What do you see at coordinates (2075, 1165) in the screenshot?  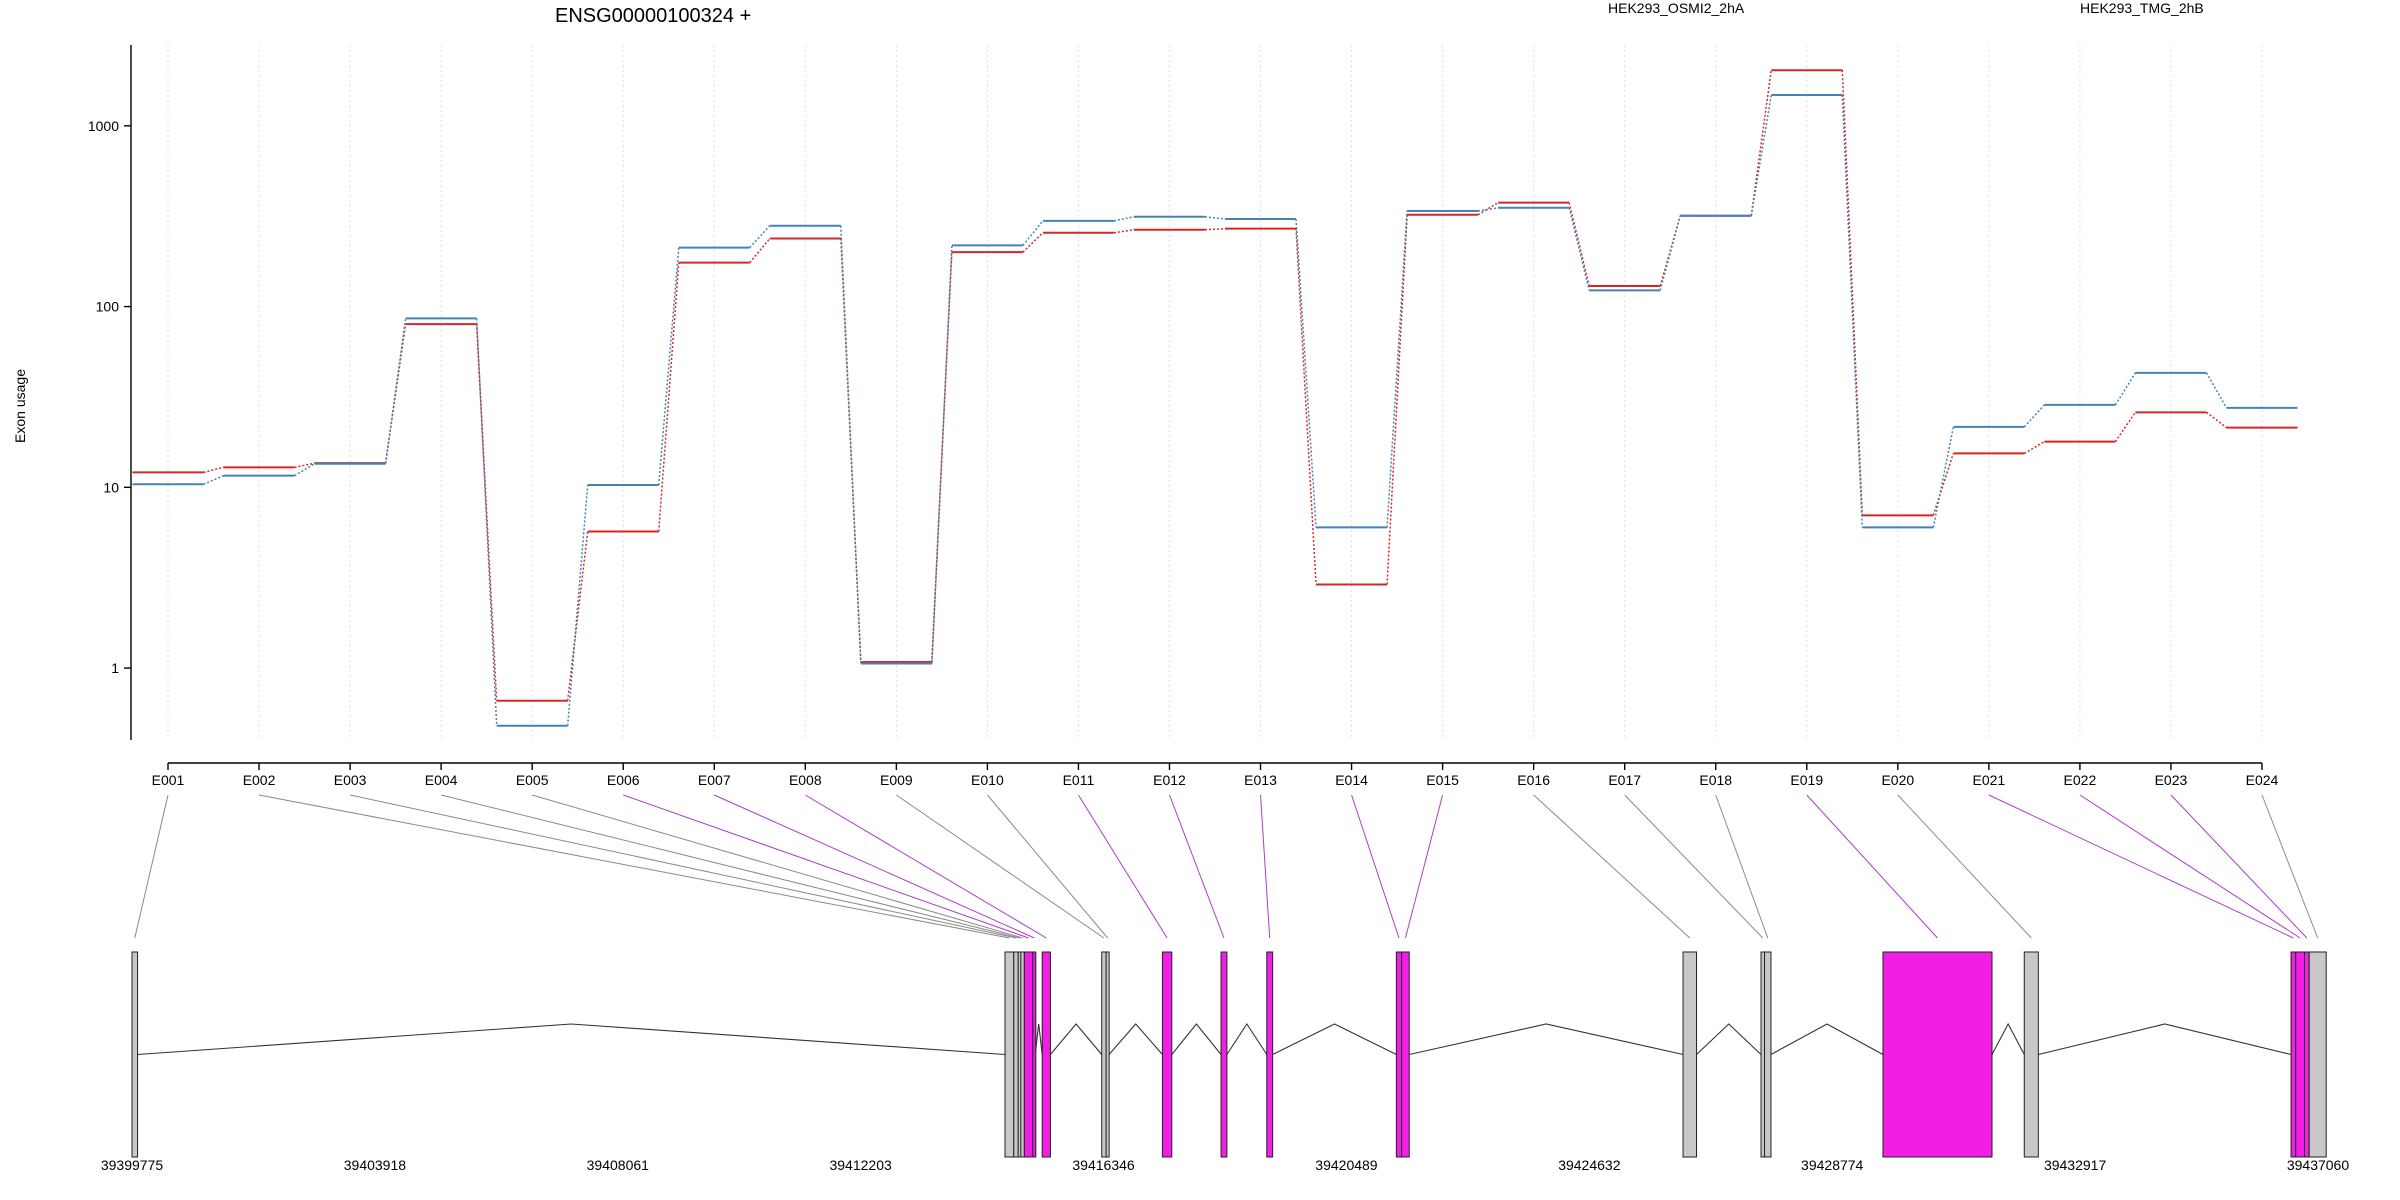 I see `genomic-axis-label: 39432917` at bounding box center [2075, 1165].